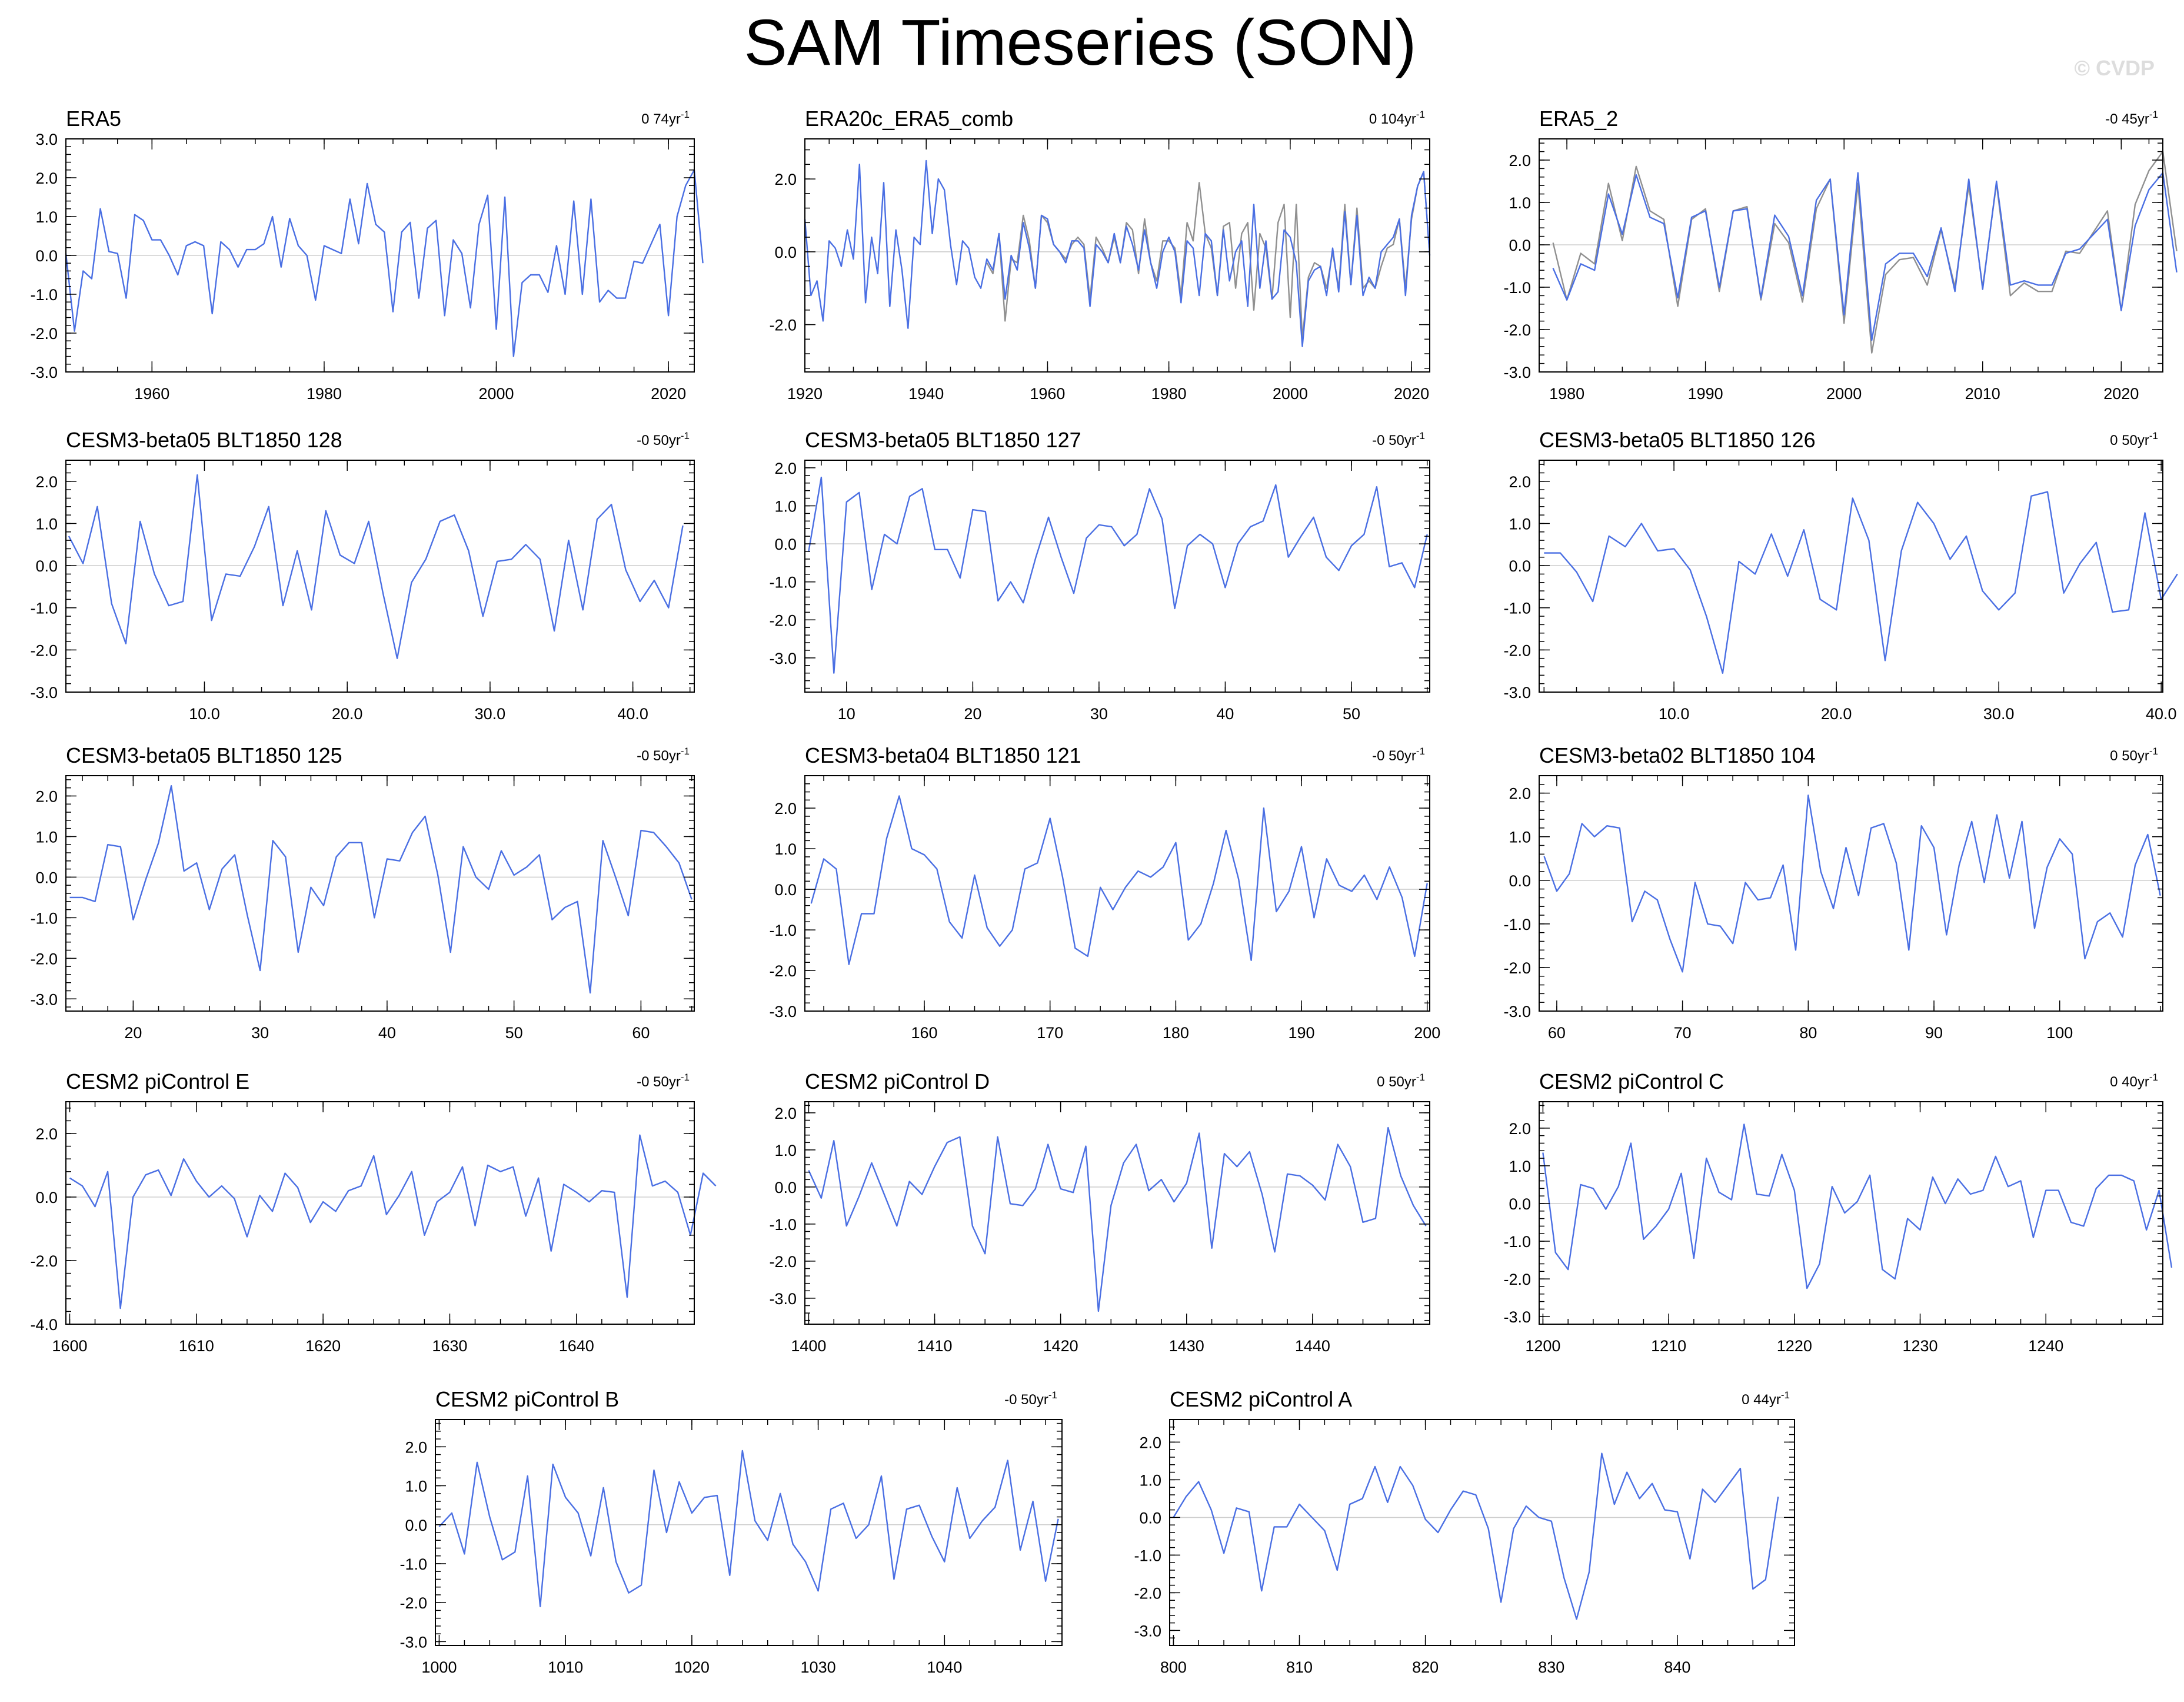 The height and width of the screenshot is (1702, 2184). Describe the element at coordinates (2134, 1081) in the screenshot. I see `trend-label: 0 40yr-1` at that location.